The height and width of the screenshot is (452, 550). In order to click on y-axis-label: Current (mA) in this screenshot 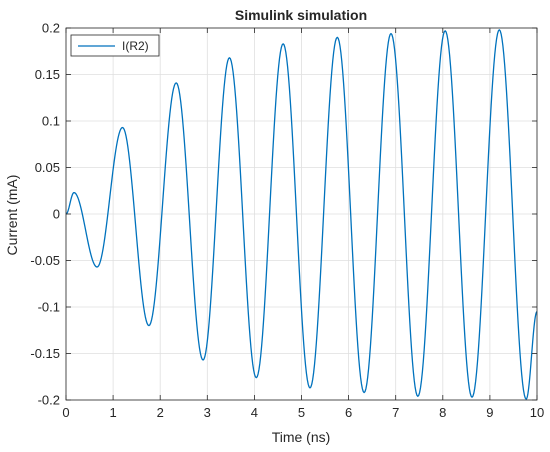, I will do `click(12, 215)`.